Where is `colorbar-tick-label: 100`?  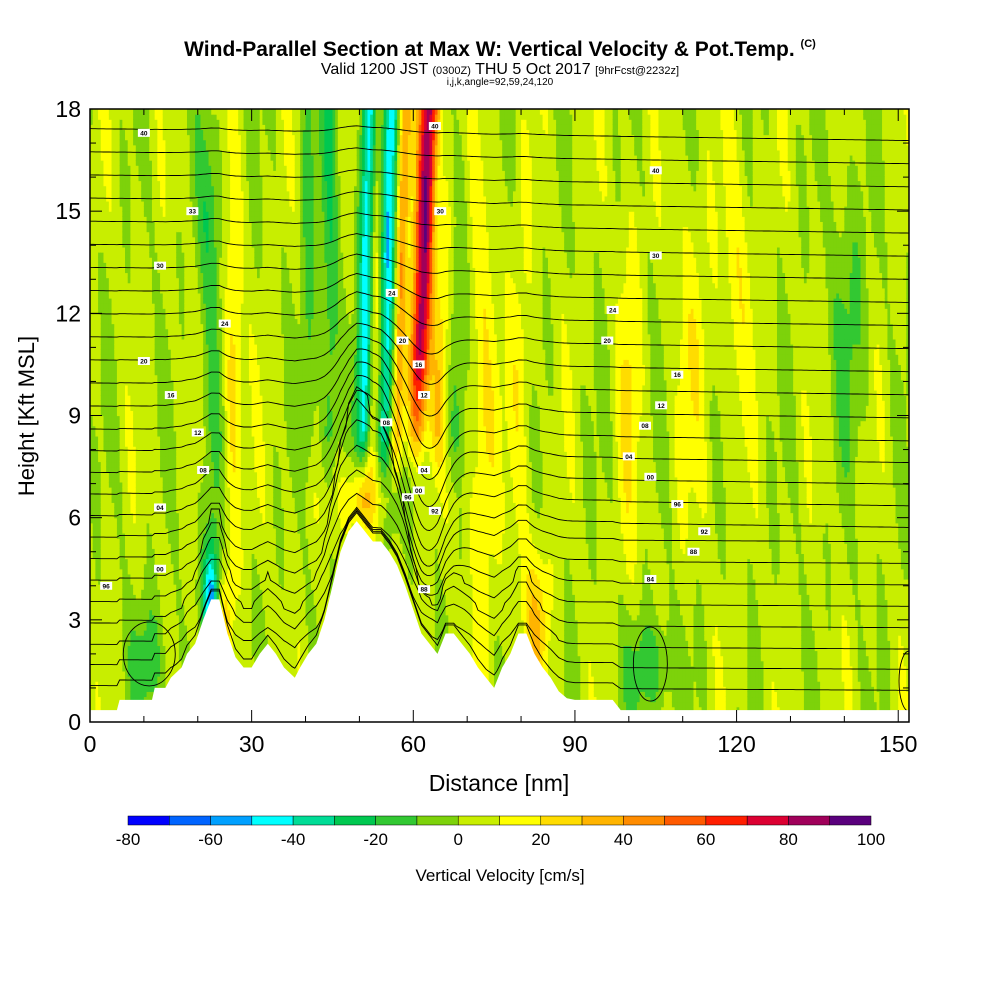
colorbar-tick-label: 100 is located at coordinates (871, 839).